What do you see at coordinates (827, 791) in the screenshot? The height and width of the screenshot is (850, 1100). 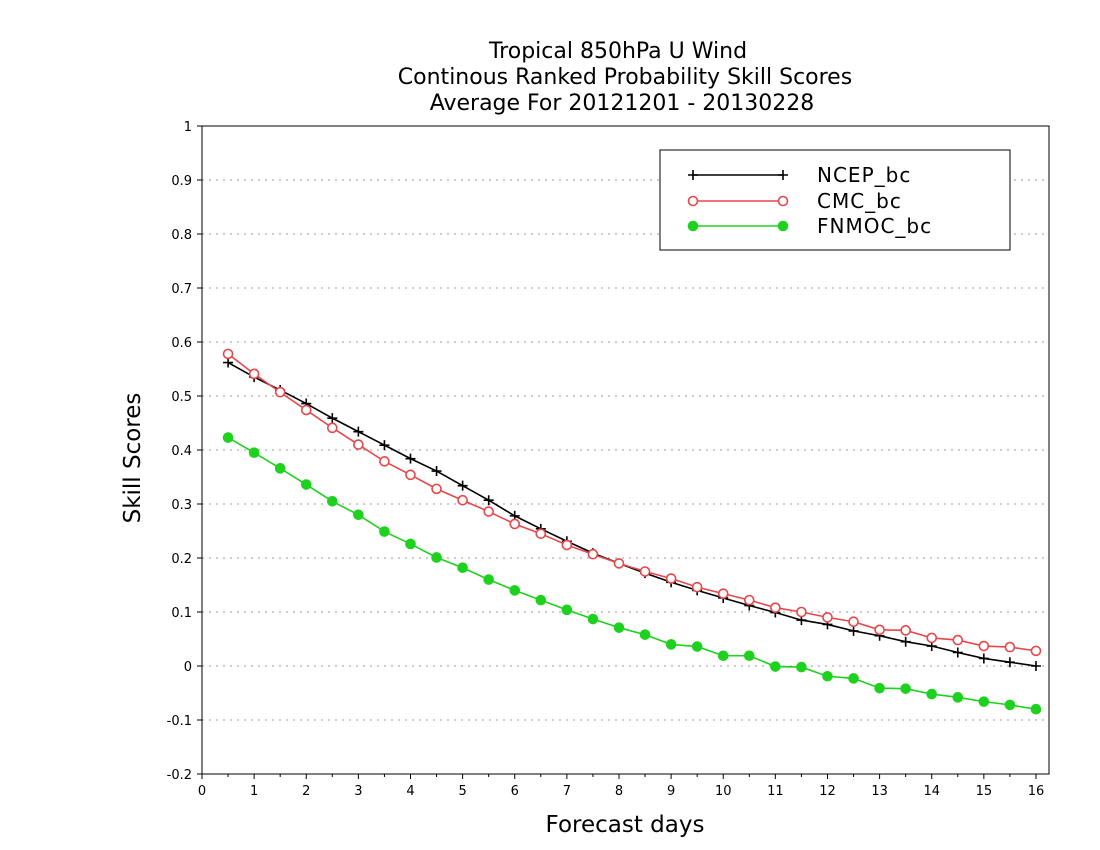 I see `x-tick-label: 12` at bounding box center [827, 791].